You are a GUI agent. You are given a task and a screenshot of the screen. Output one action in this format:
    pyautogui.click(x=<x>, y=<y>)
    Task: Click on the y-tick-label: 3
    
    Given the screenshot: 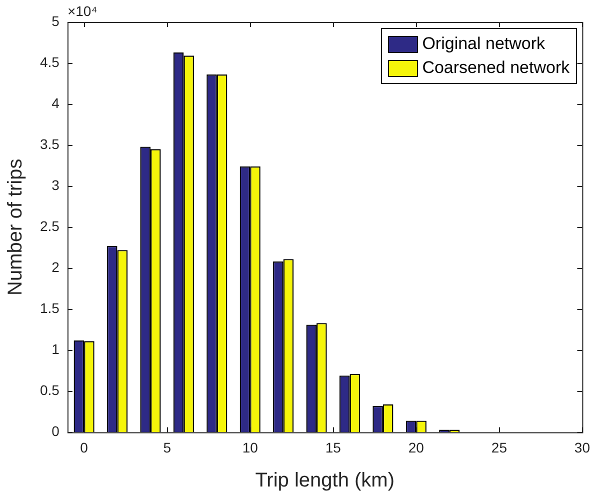 What is the action you would take?
    pyautogui.click(x=56, y=184)
    